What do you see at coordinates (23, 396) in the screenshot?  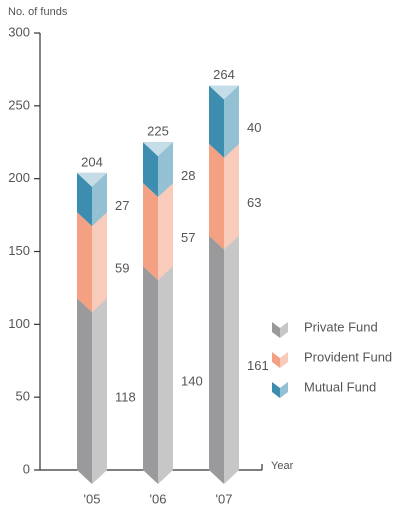 I see `y-tick-label: 50` at bounding box center [23, 396].